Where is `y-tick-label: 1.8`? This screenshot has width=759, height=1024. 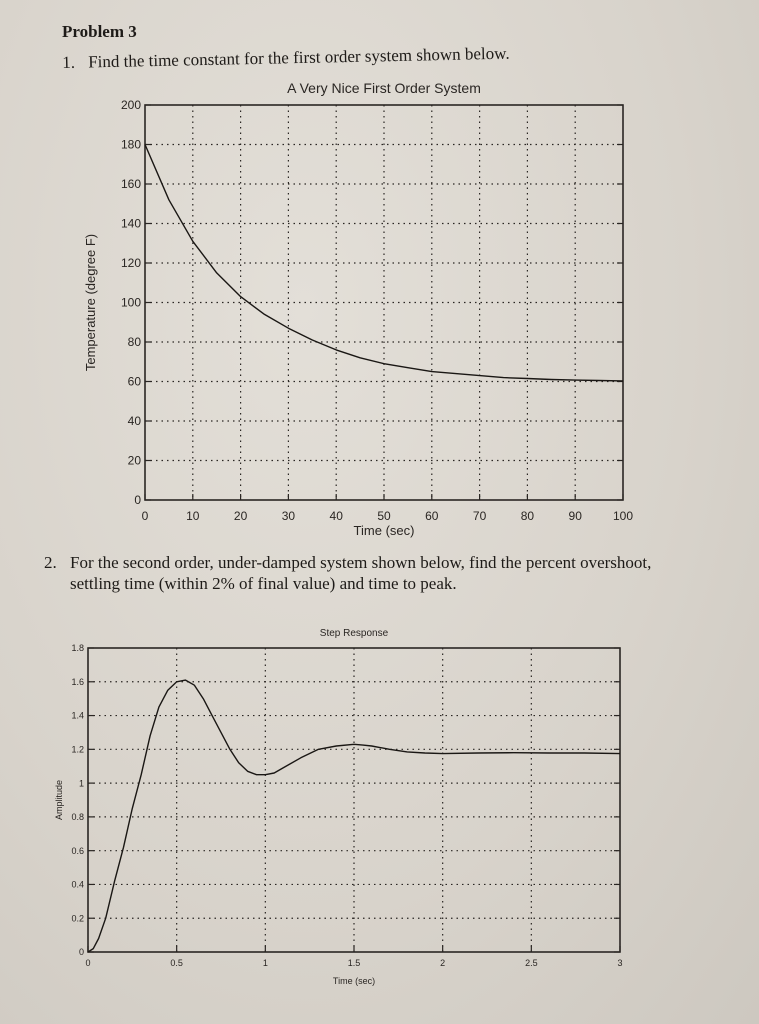 y-tick-label: 1.8 is located at coordinates (77, 648).